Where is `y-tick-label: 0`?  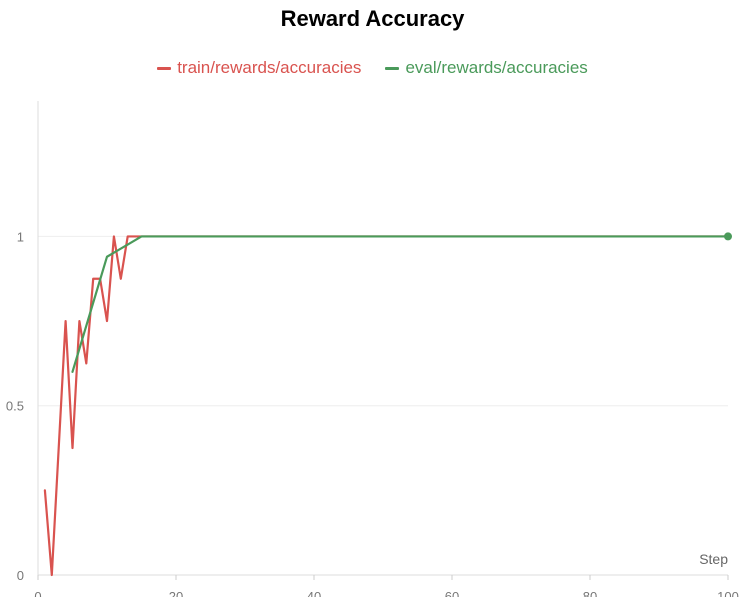
y-tick-label: 0 is located at coordinates (20, 575).